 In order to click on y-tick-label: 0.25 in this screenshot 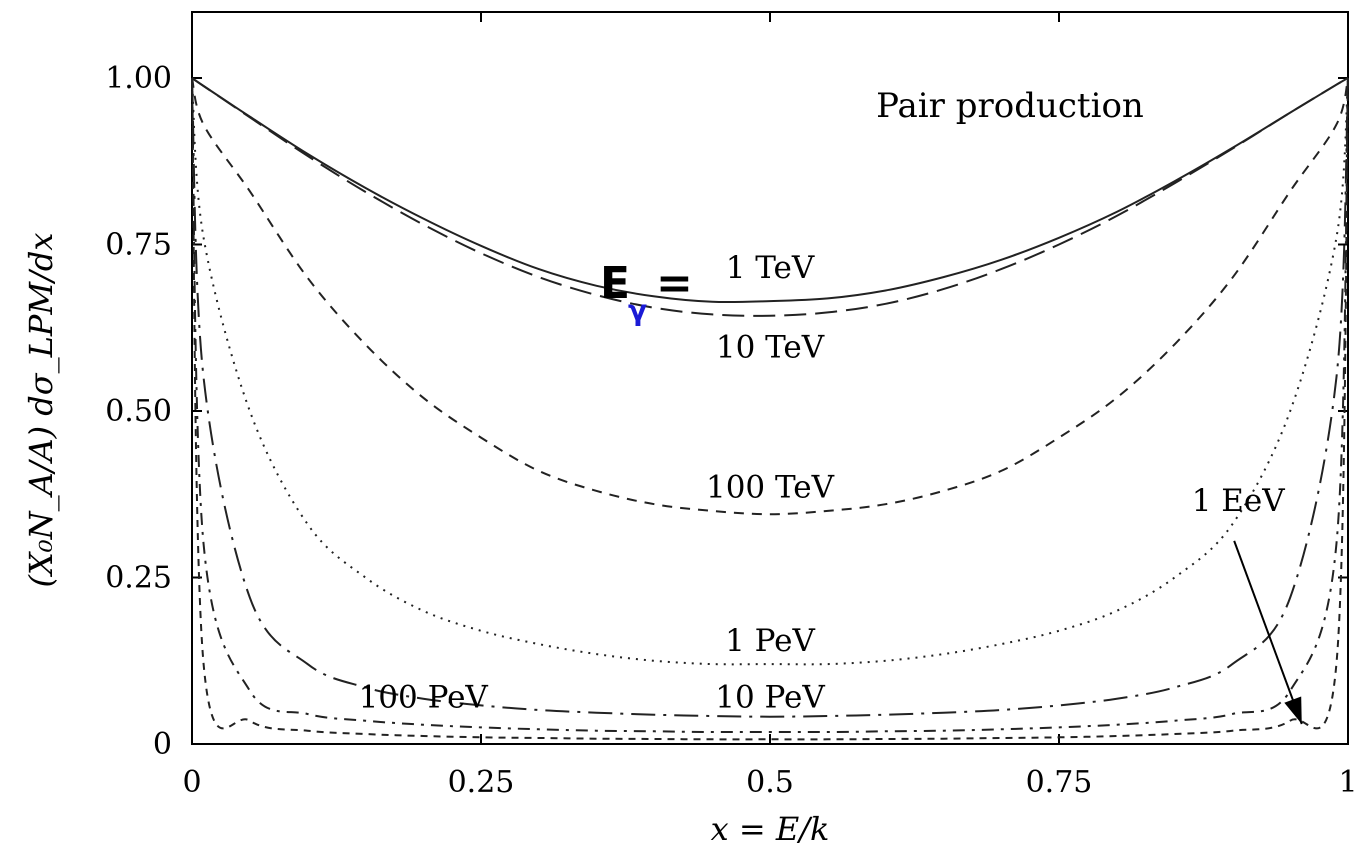, I will do `click(138, 578)`.